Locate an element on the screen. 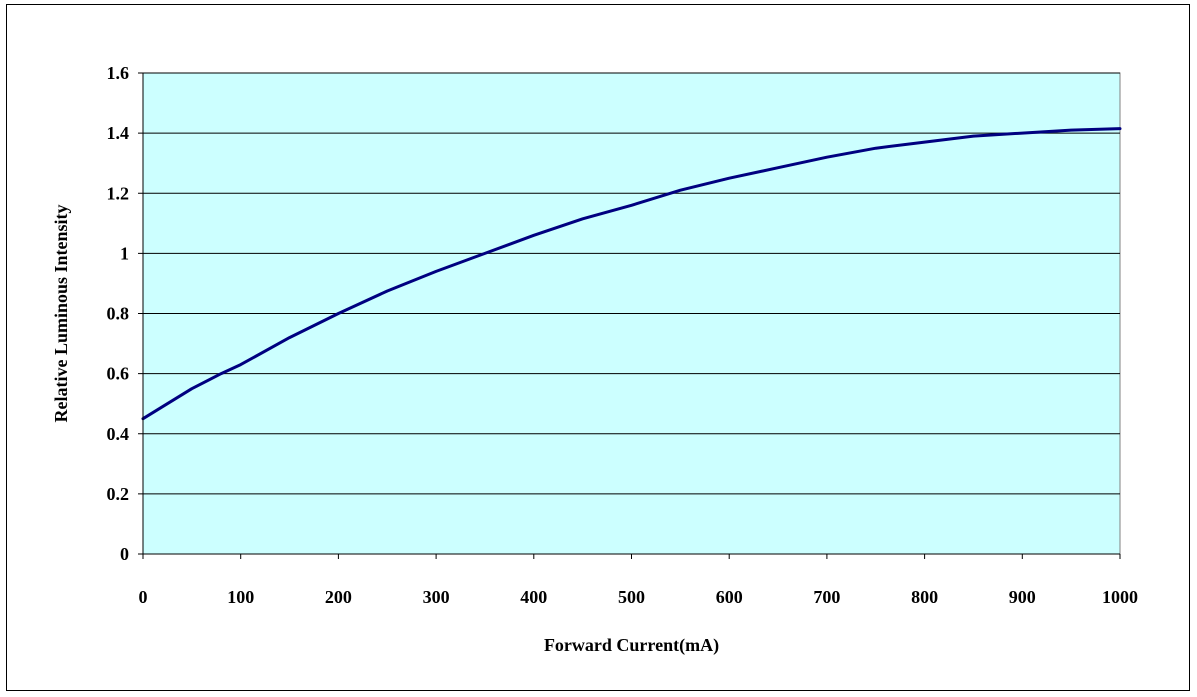  x-tick-label: 500 is located at coordinates (631, 597).